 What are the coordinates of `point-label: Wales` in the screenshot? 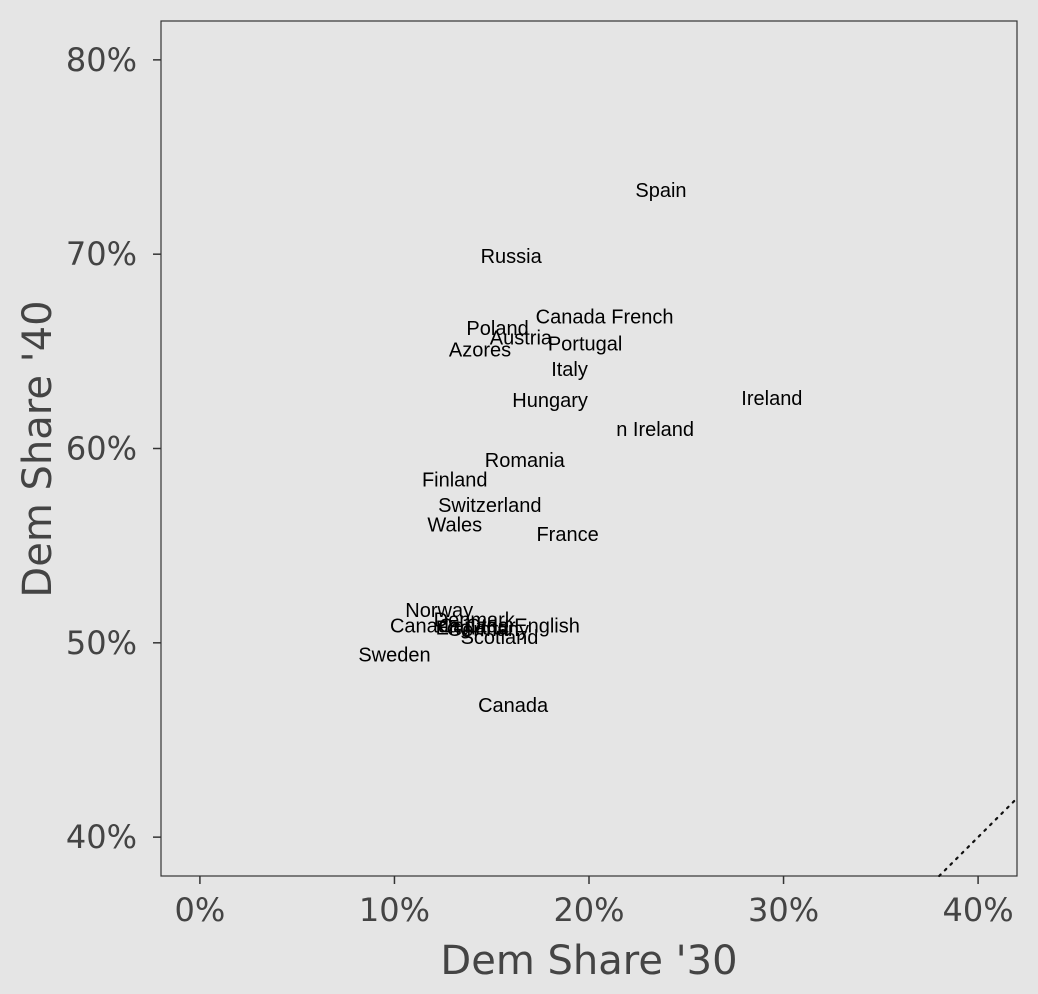 It's located at (454, 525).